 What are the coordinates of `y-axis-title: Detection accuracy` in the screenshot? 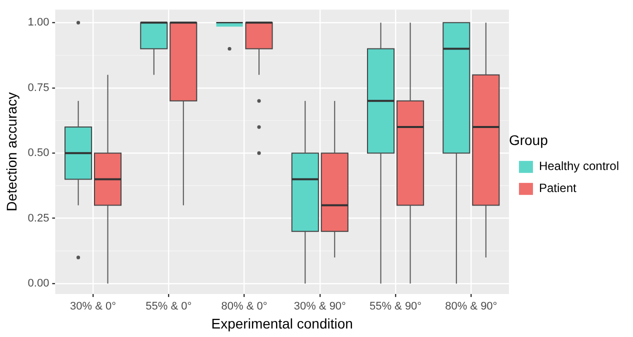 It's located at (11, 152).